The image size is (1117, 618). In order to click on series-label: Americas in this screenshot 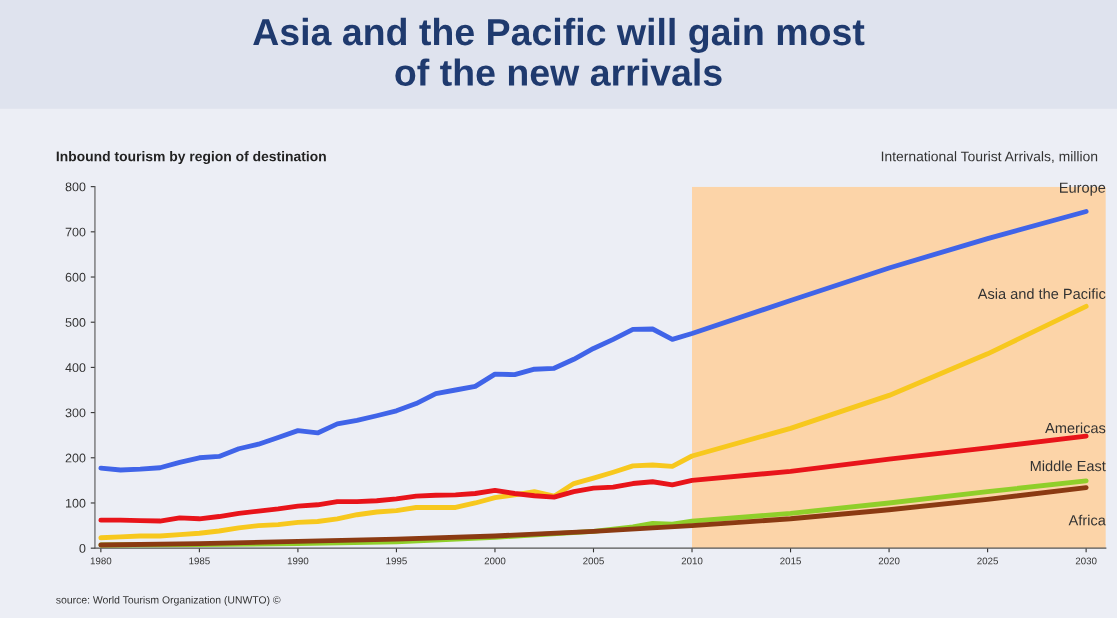, I will do `click(1075, 428)`.